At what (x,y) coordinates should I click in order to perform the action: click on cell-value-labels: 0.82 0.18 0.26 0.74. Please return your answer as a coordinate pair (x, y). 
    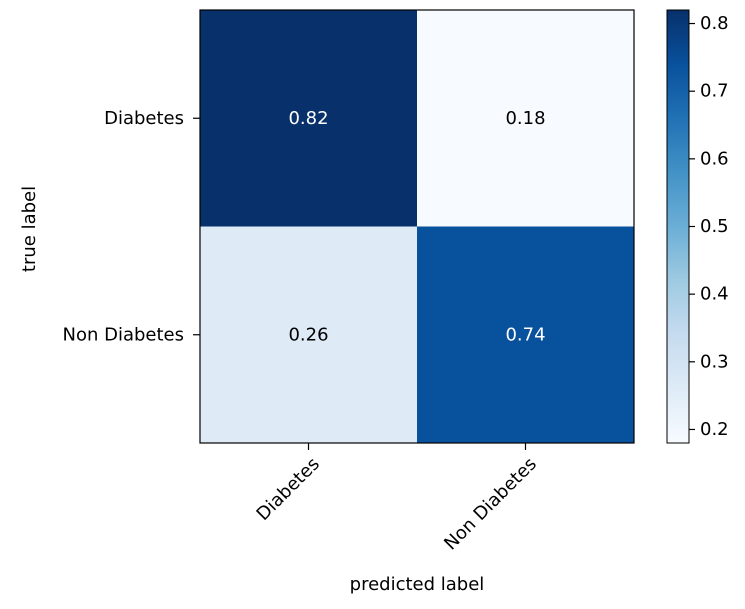
    Looking at the image, I should click on (416, 227).